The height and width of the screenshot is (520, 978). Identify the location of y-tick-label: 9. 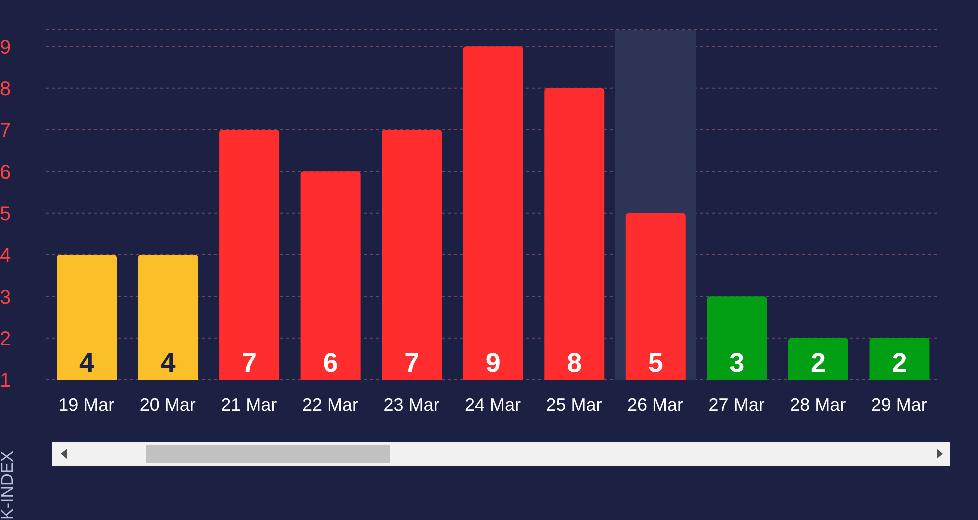
(6, 47).